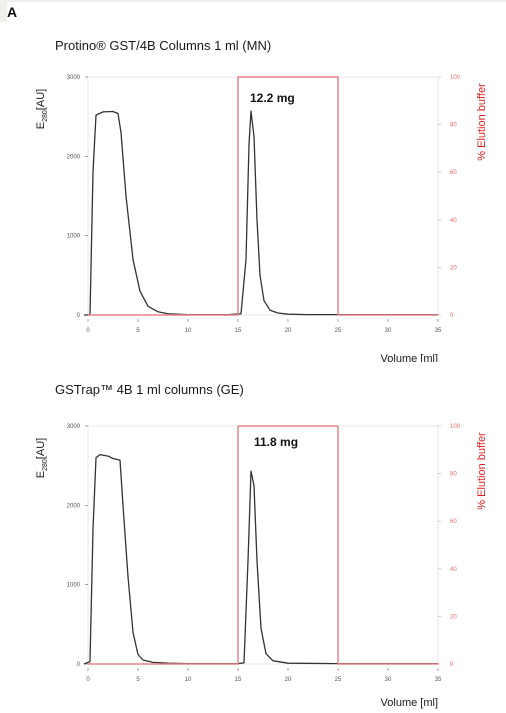 Image resolution: width=506 pixels, height=713 pixels. I want to click on chart-1-y-tick-label: 1000, so click(74, 237).